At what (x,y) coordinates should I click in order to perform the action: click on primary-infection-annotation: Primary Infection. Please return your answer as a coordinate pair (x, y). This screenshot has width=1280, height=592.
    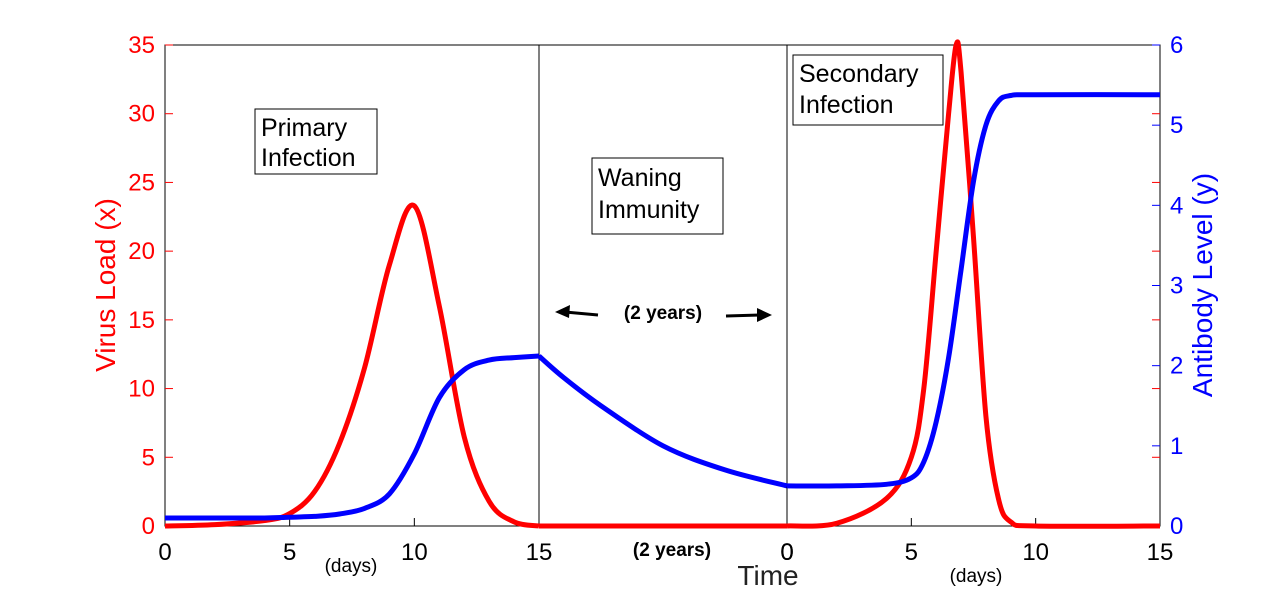
    Looking at the image, I should click on (316, 141).